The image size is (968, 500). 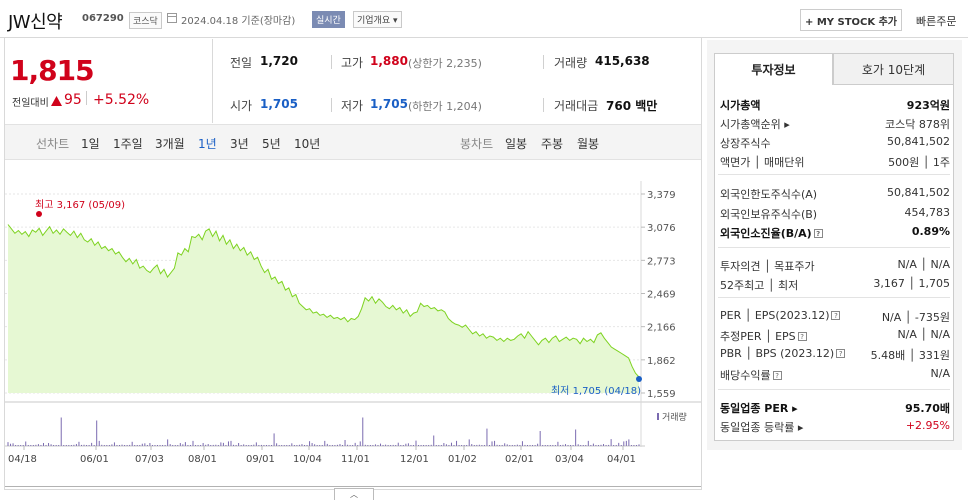 I want to click on prev-close-label: 전일, so click(x=241, y=63).